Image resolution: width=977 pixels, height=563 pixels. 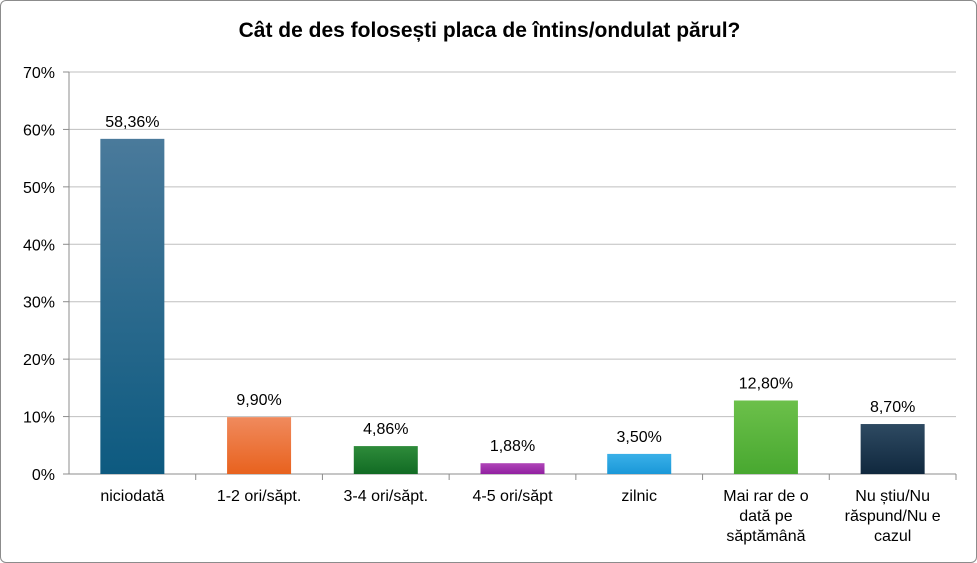 What do you see at coordinates (765, 516) in the screenshot?
I see `x-tick-label: Mai rar de o dată pe săptămână` at bounding box center [765, 516].